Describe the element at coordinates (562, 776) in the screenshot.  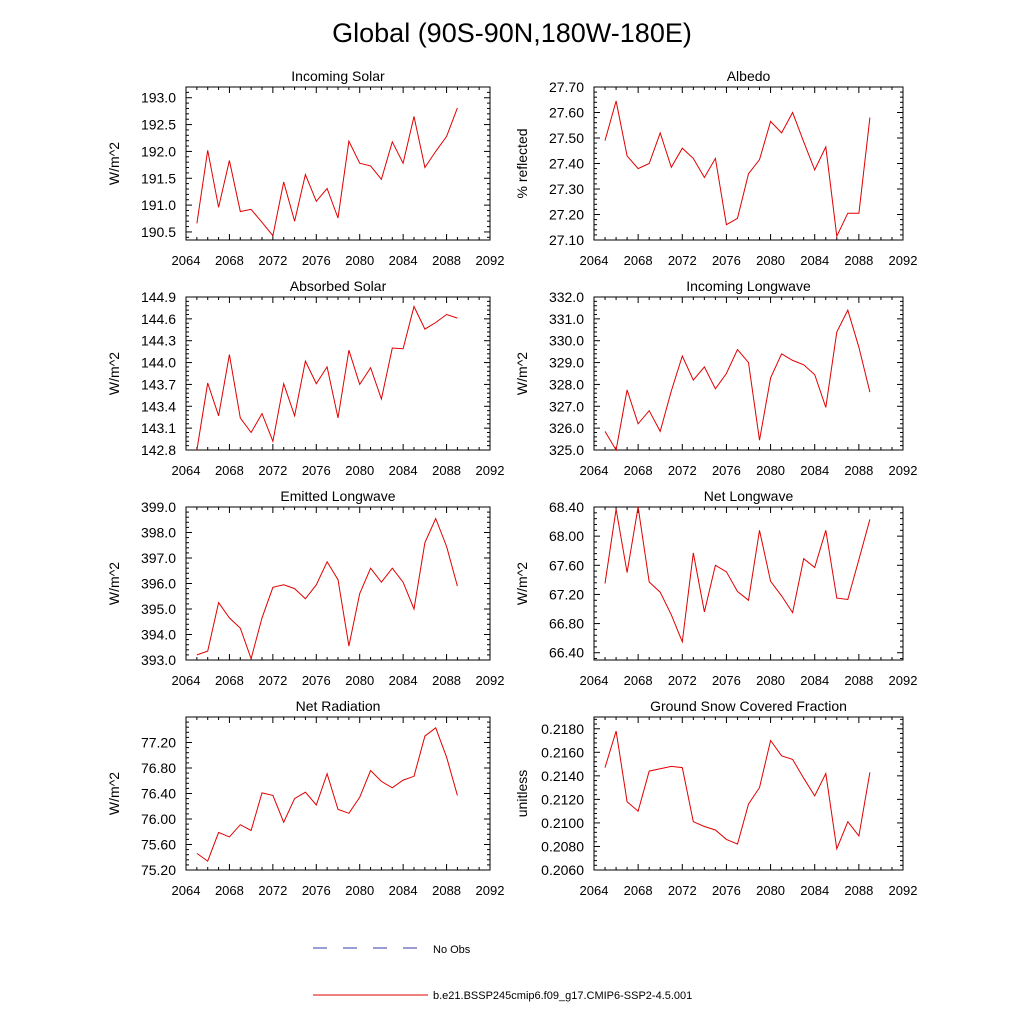
I see `ground-snow-covered-fraction-ytick-label: 0.2140` at that location.